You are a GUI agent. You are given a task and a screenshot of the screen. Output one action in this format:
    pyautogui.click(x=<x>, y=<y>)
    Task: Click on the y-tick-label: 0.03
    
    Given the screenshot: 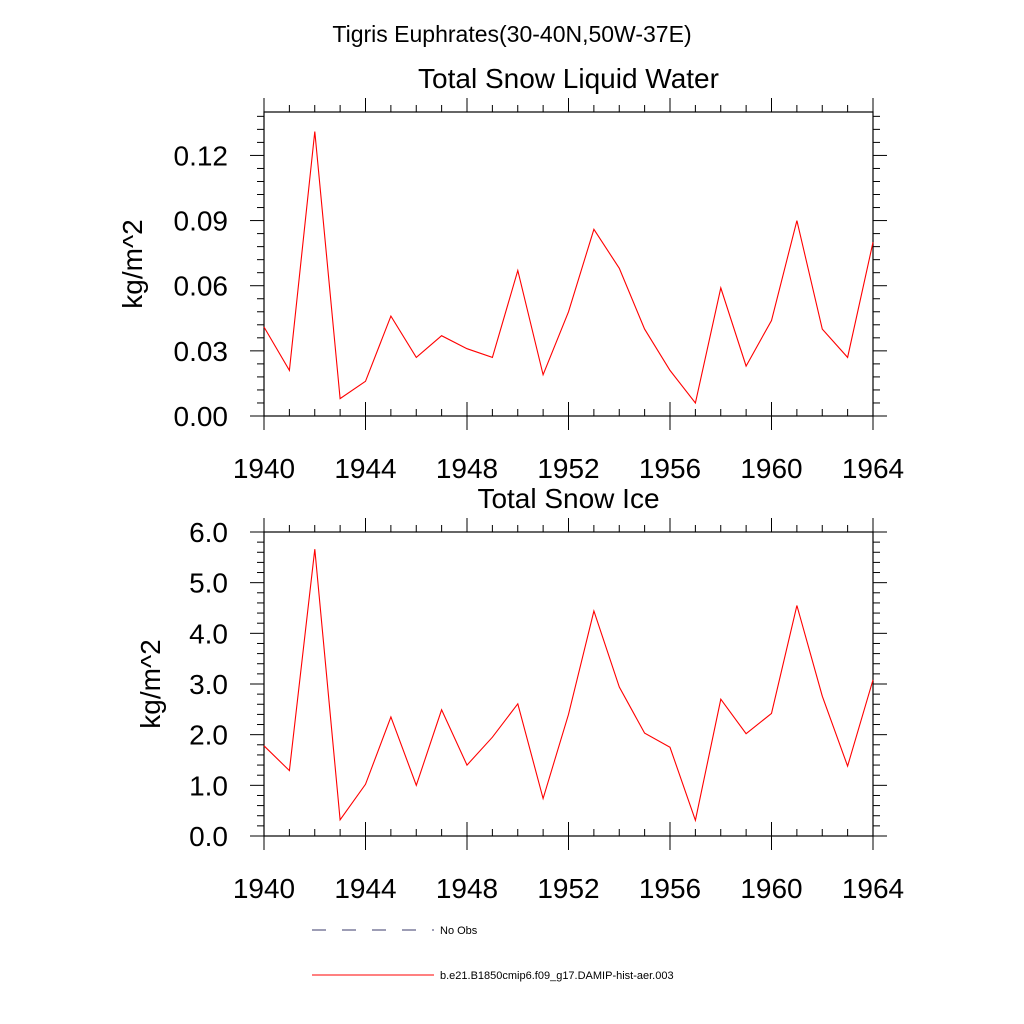 What is the action you would take?
    pyautogui.click(x=201, y=351)
    